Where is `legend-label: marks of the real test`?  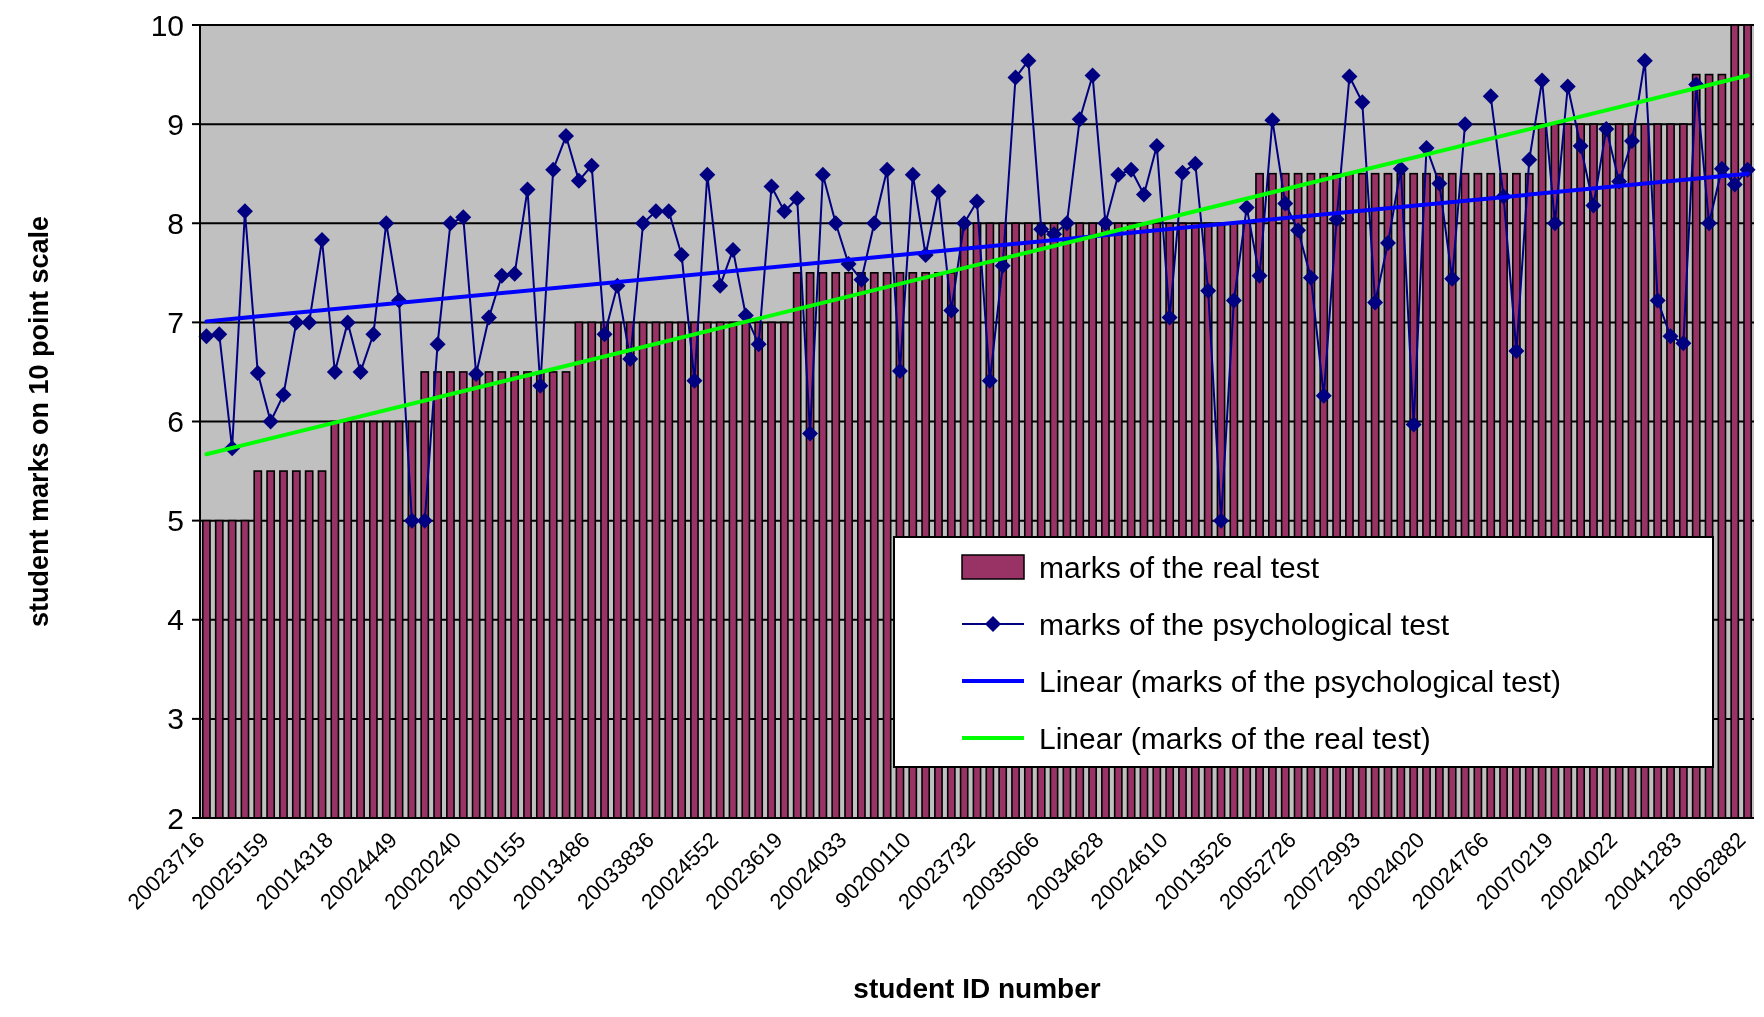
legend-label: marks of the real test is located at coordinates (1179, 567).